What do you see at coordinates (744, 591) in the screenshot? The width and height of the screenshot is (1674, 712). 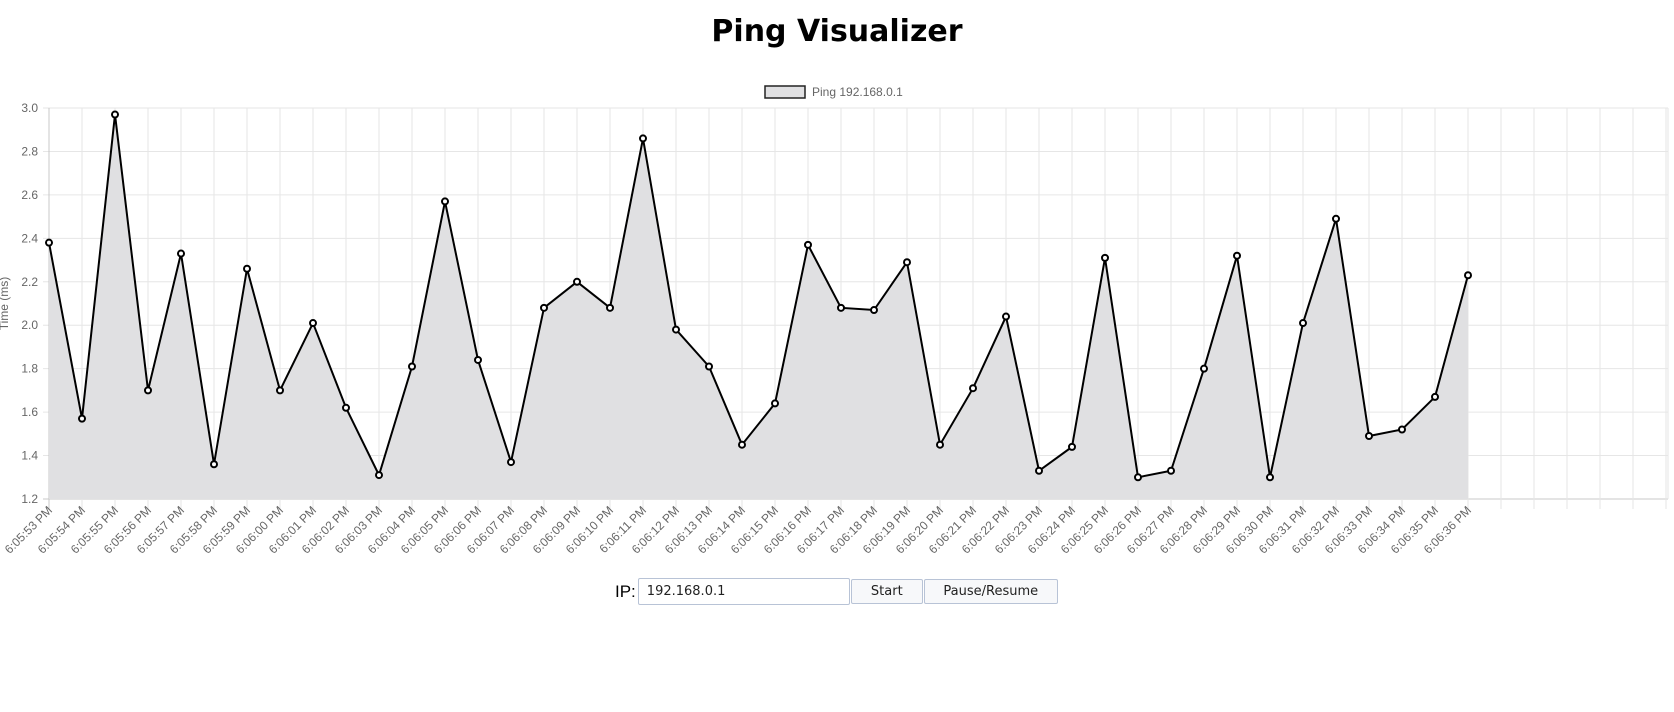 I see `ip-input` at bounding box center [744, 591].